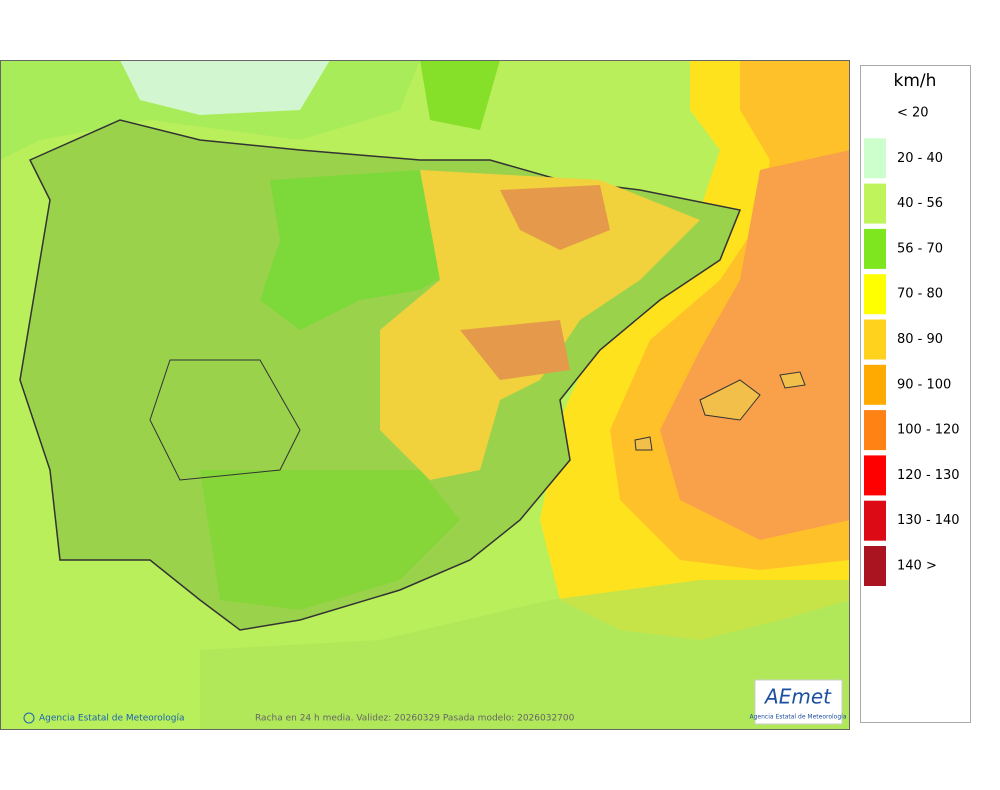 The height and width of the screenshot is (790, 1000). What do you see at coordinates (798, 717) in the screenshot?
I see `logo-subtitle: Agencia Estatal de Meteorología` at bounding box center [798, 717].